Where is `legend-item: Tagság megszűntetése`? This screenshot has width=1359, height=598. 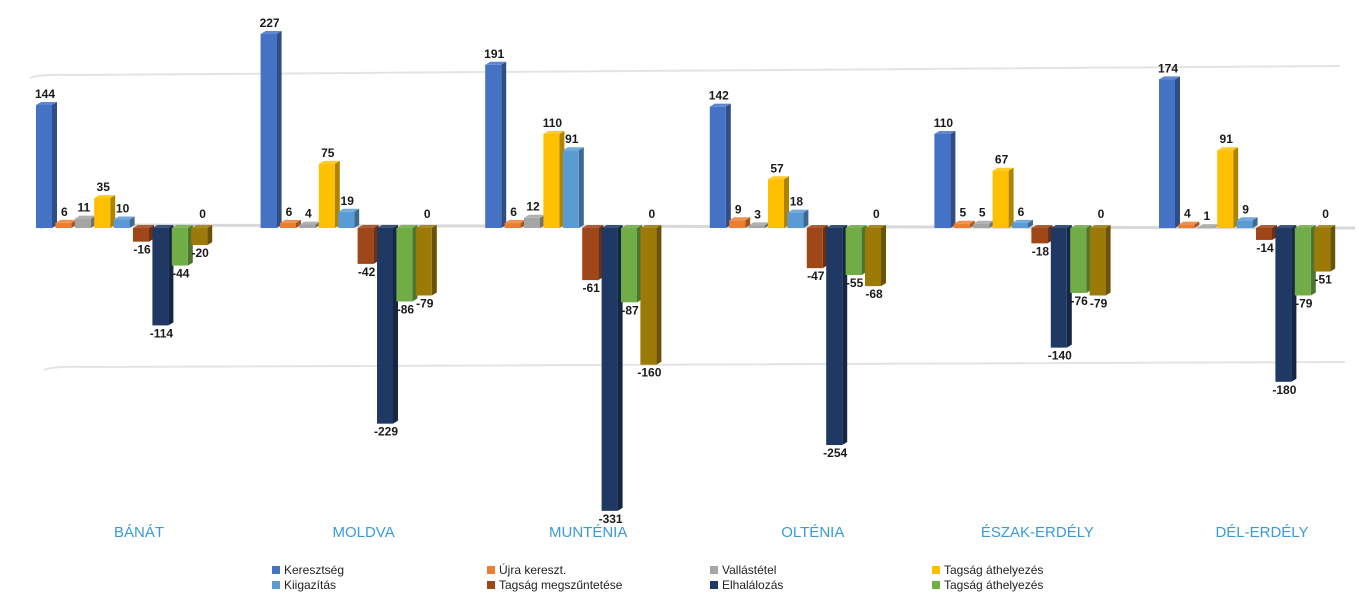
legend-item: Tagság megszűntetése is located at coordinates (555, 585).